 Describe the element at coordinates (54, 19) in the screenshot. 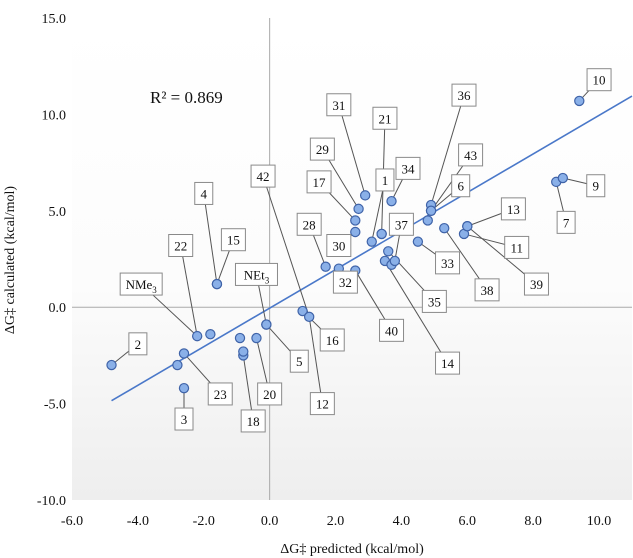

I see `y-tick-label: 15.0` at that location.